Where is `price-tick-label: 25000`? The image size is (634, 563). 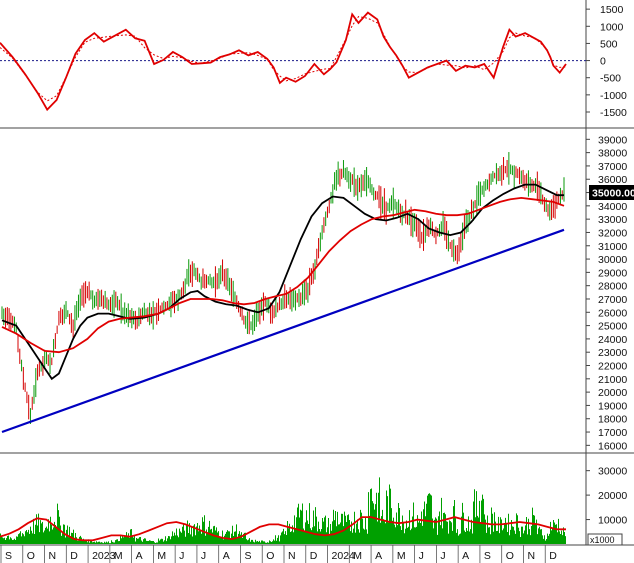
price-tick-label: 25000 is located at coordinates (612, 327).